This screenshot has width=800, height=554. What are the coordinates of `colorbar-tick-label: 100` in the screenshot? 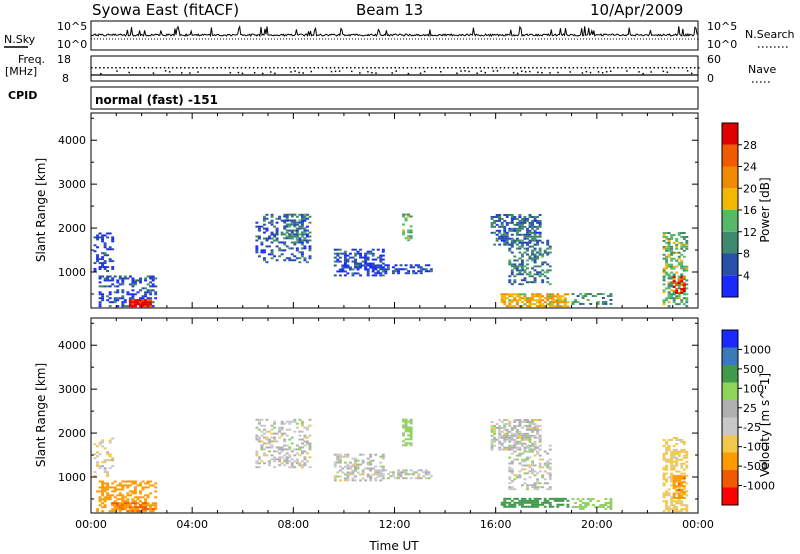 It's located at (753, 388).